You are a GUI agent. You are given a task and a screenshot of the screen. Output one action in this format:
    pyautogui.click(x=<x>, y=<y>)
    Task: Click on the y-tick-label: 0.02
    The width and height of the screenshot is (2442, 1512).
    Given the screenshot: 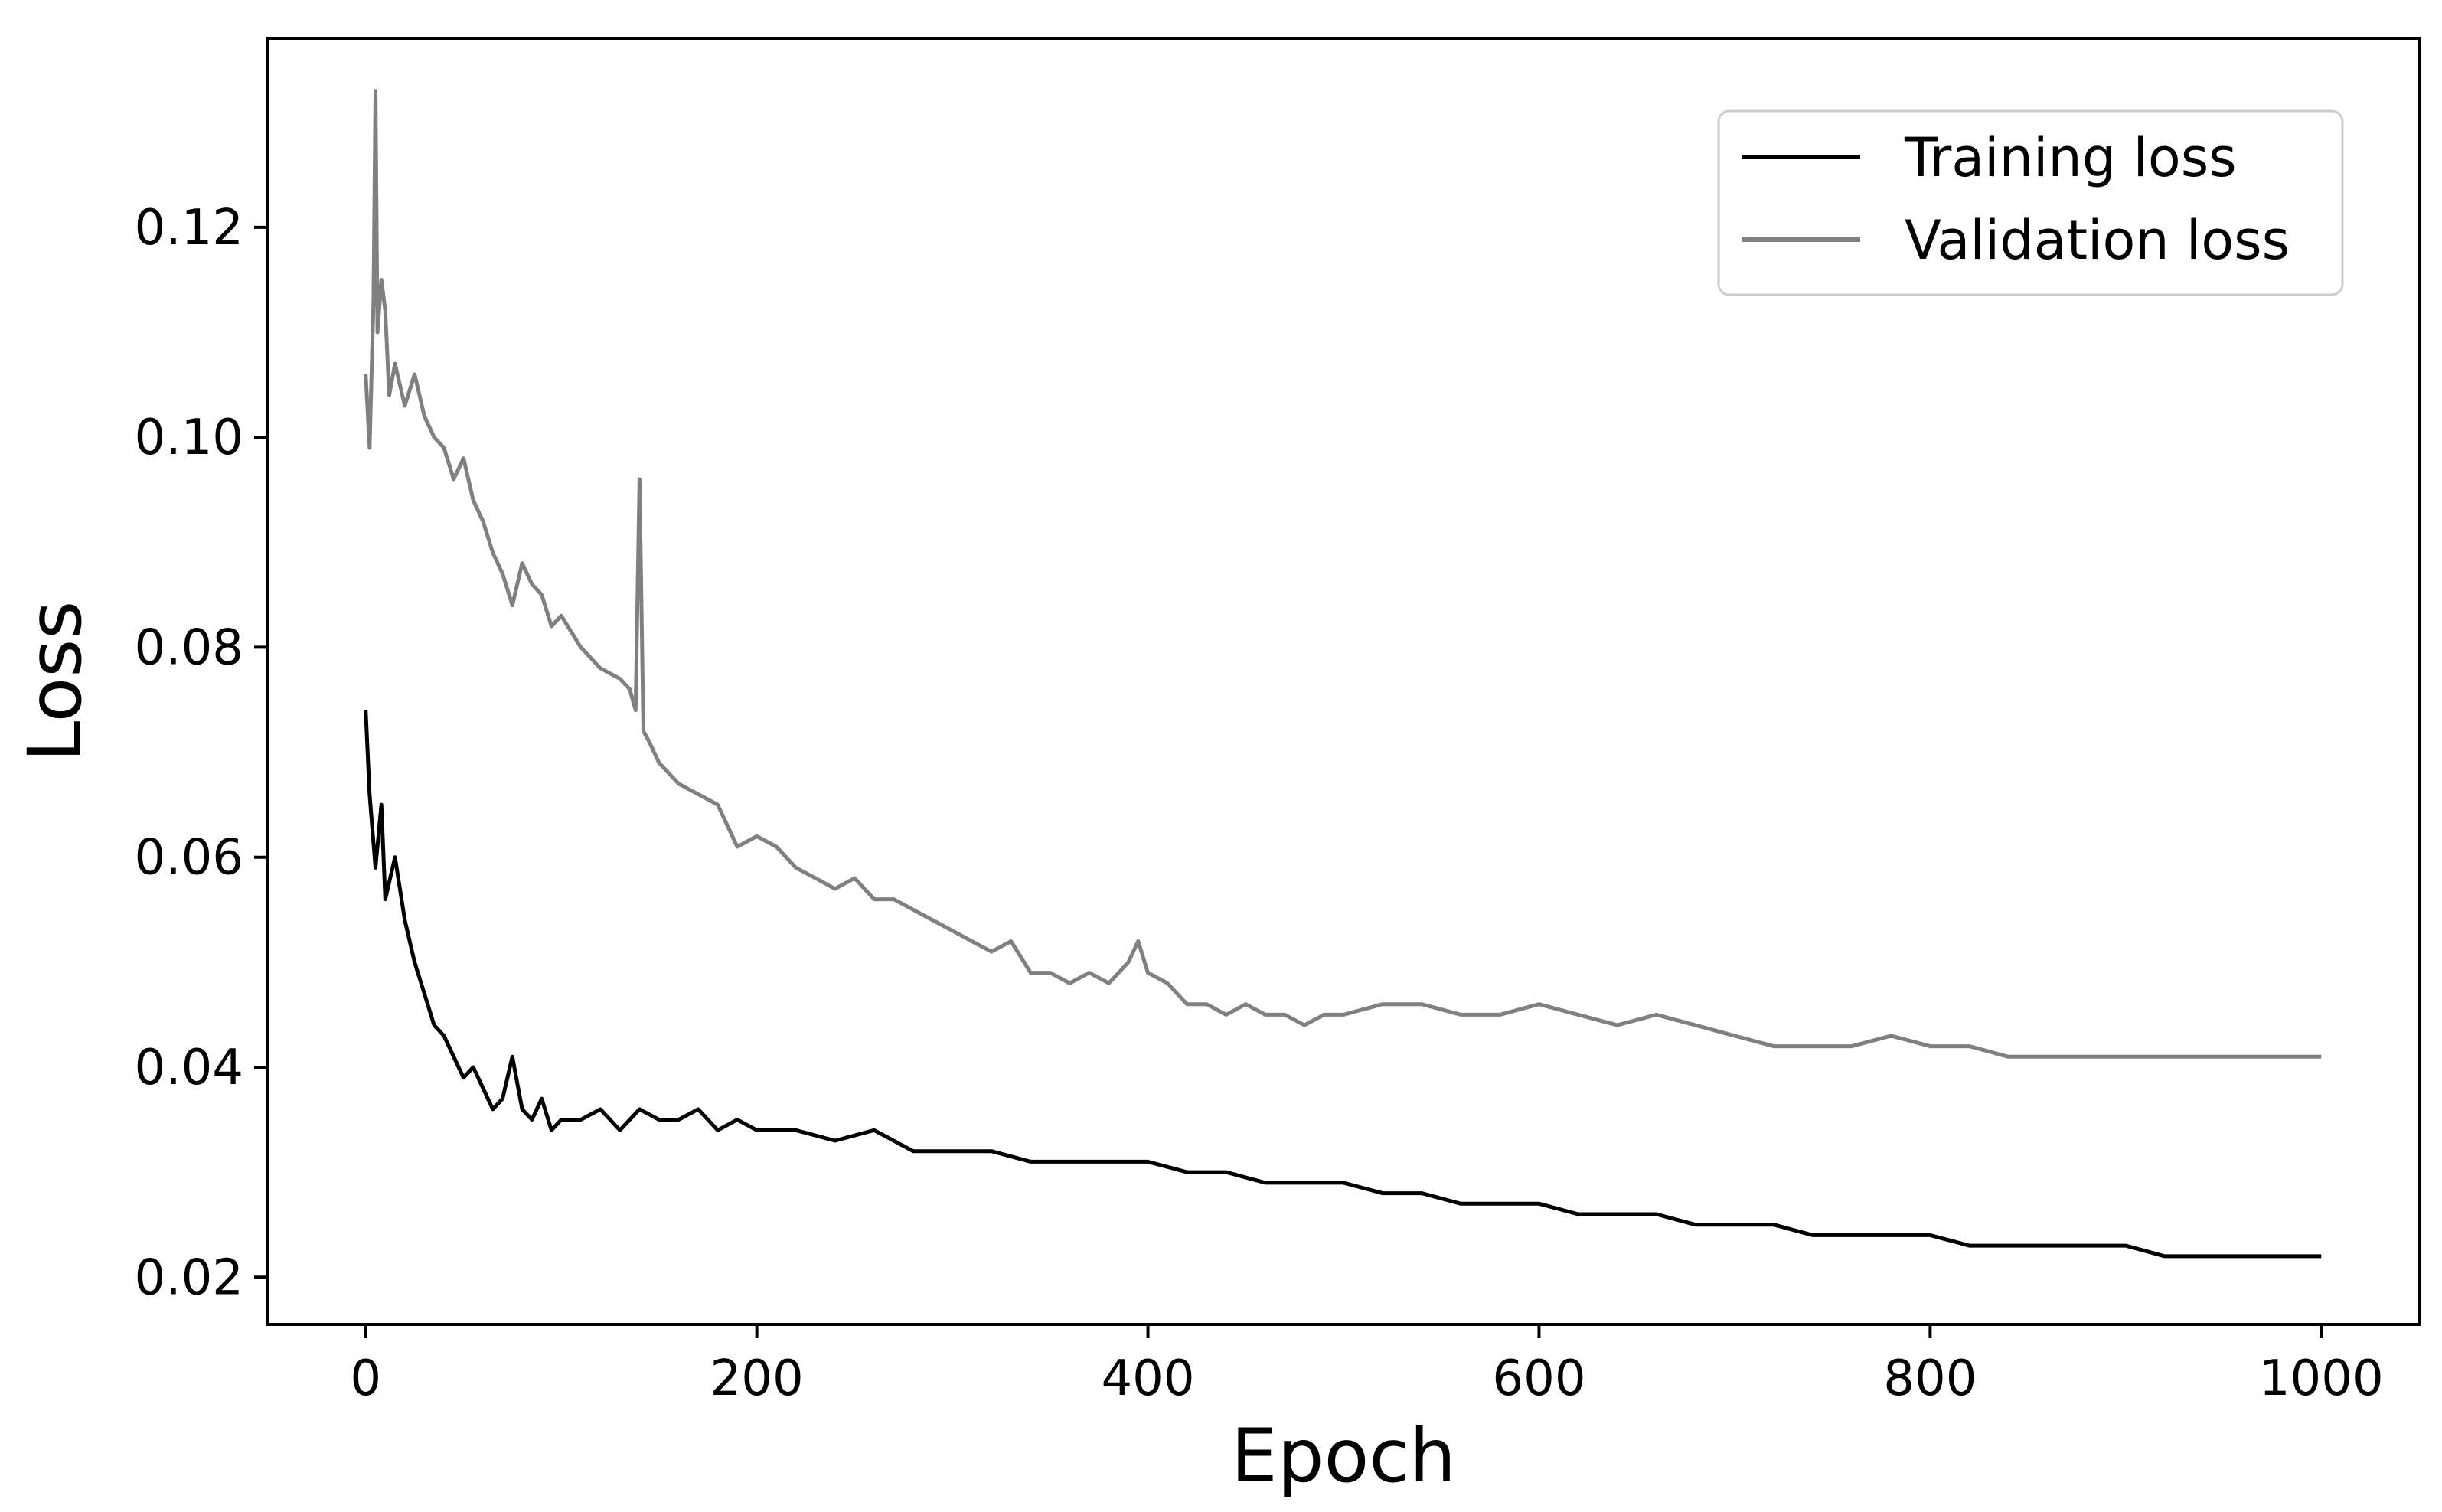 What is the action you would take?
    pyautogui.click(x=189, y=1277)
    